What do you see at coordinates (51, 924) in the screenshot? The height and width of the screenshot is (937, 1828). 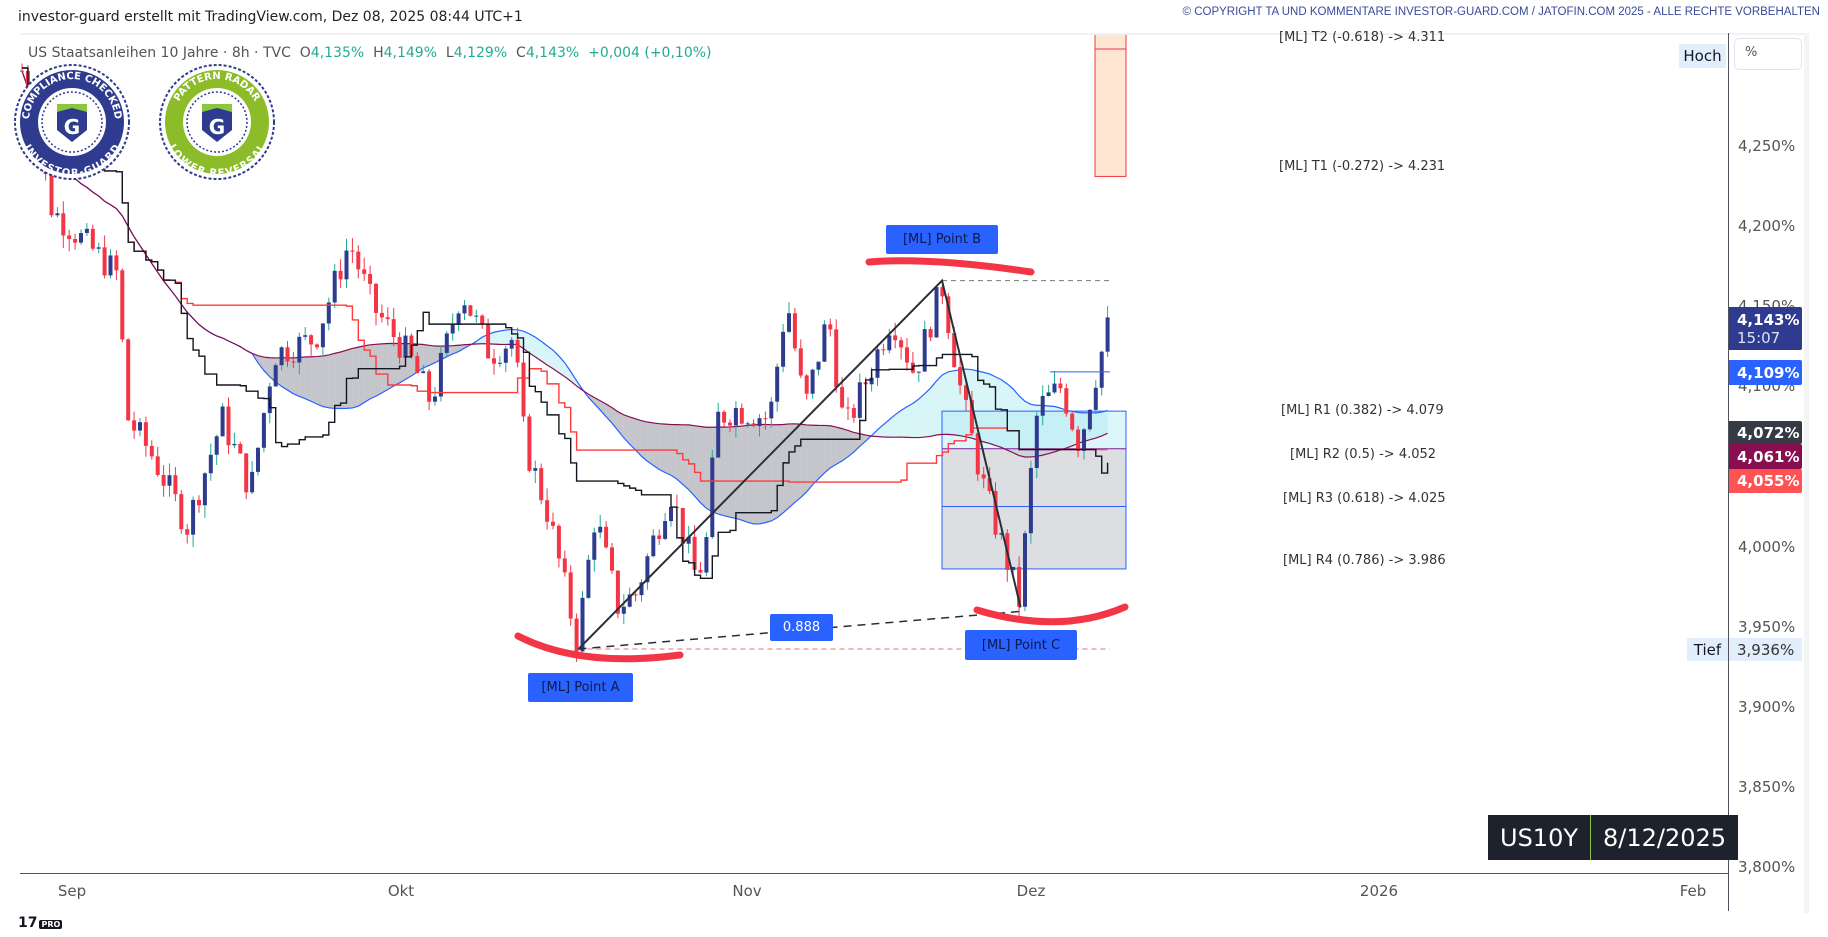 I see `pro-tag: PRO` at bounding box center [51, 924].